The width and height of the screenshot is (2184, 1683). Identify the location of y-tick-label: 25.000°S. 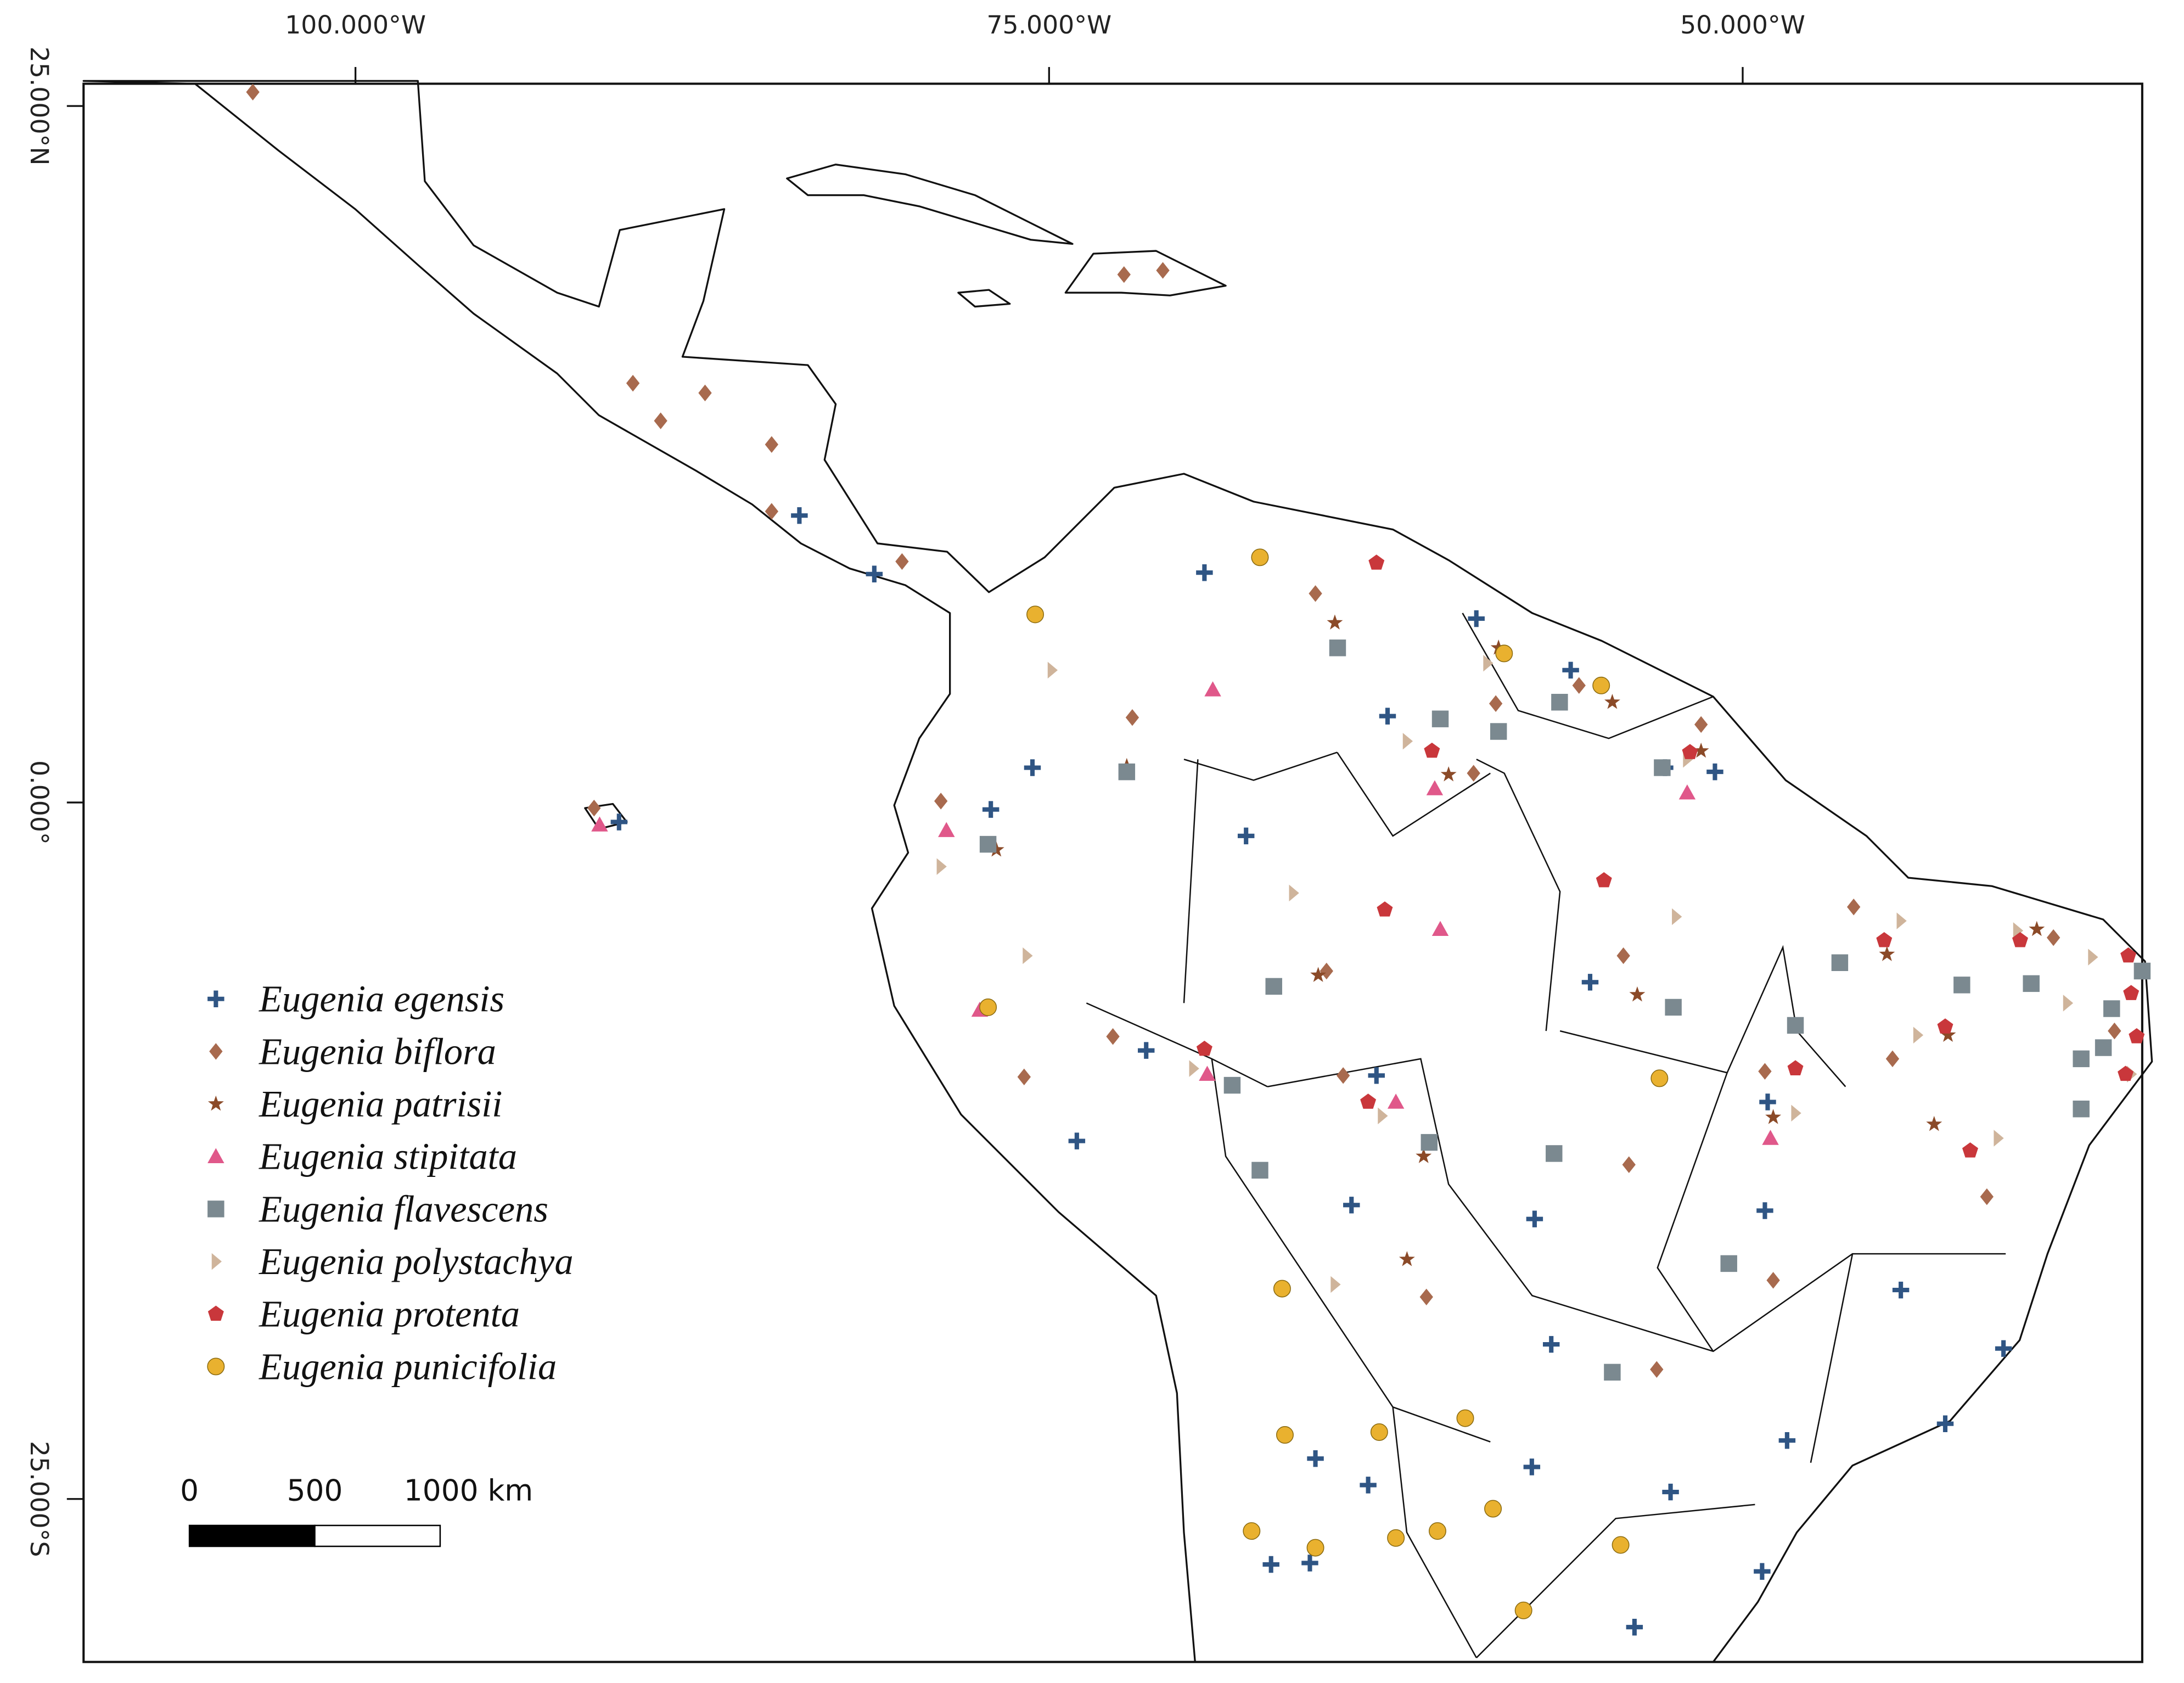
(39, 1499).